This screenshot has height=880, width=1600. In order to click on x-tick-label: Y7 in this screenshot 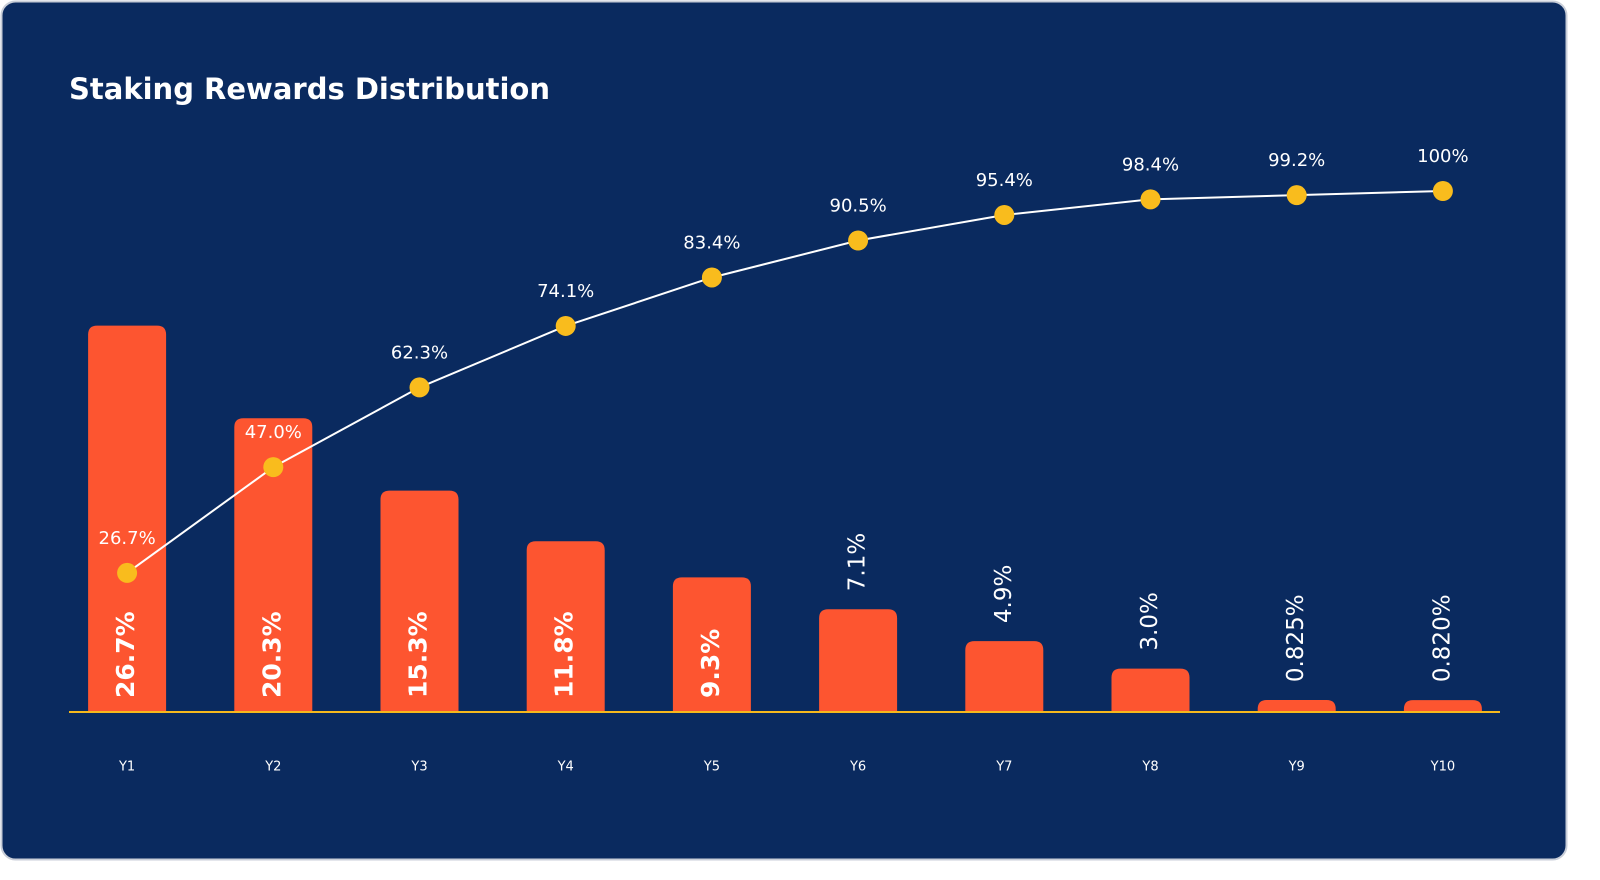, I will do `click(1003, 767)`.